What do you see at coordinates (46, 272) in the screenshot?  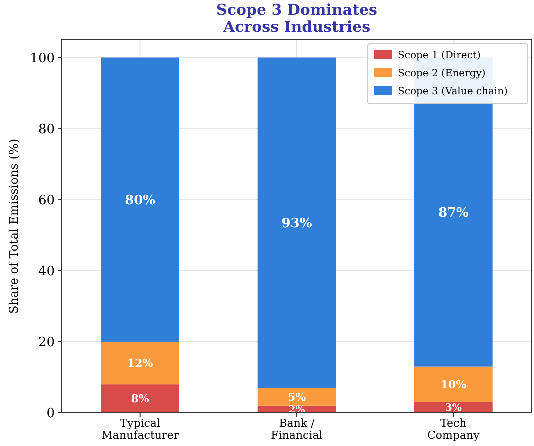 I see `y-tick-label: 40` at bounding box center [46, 272].